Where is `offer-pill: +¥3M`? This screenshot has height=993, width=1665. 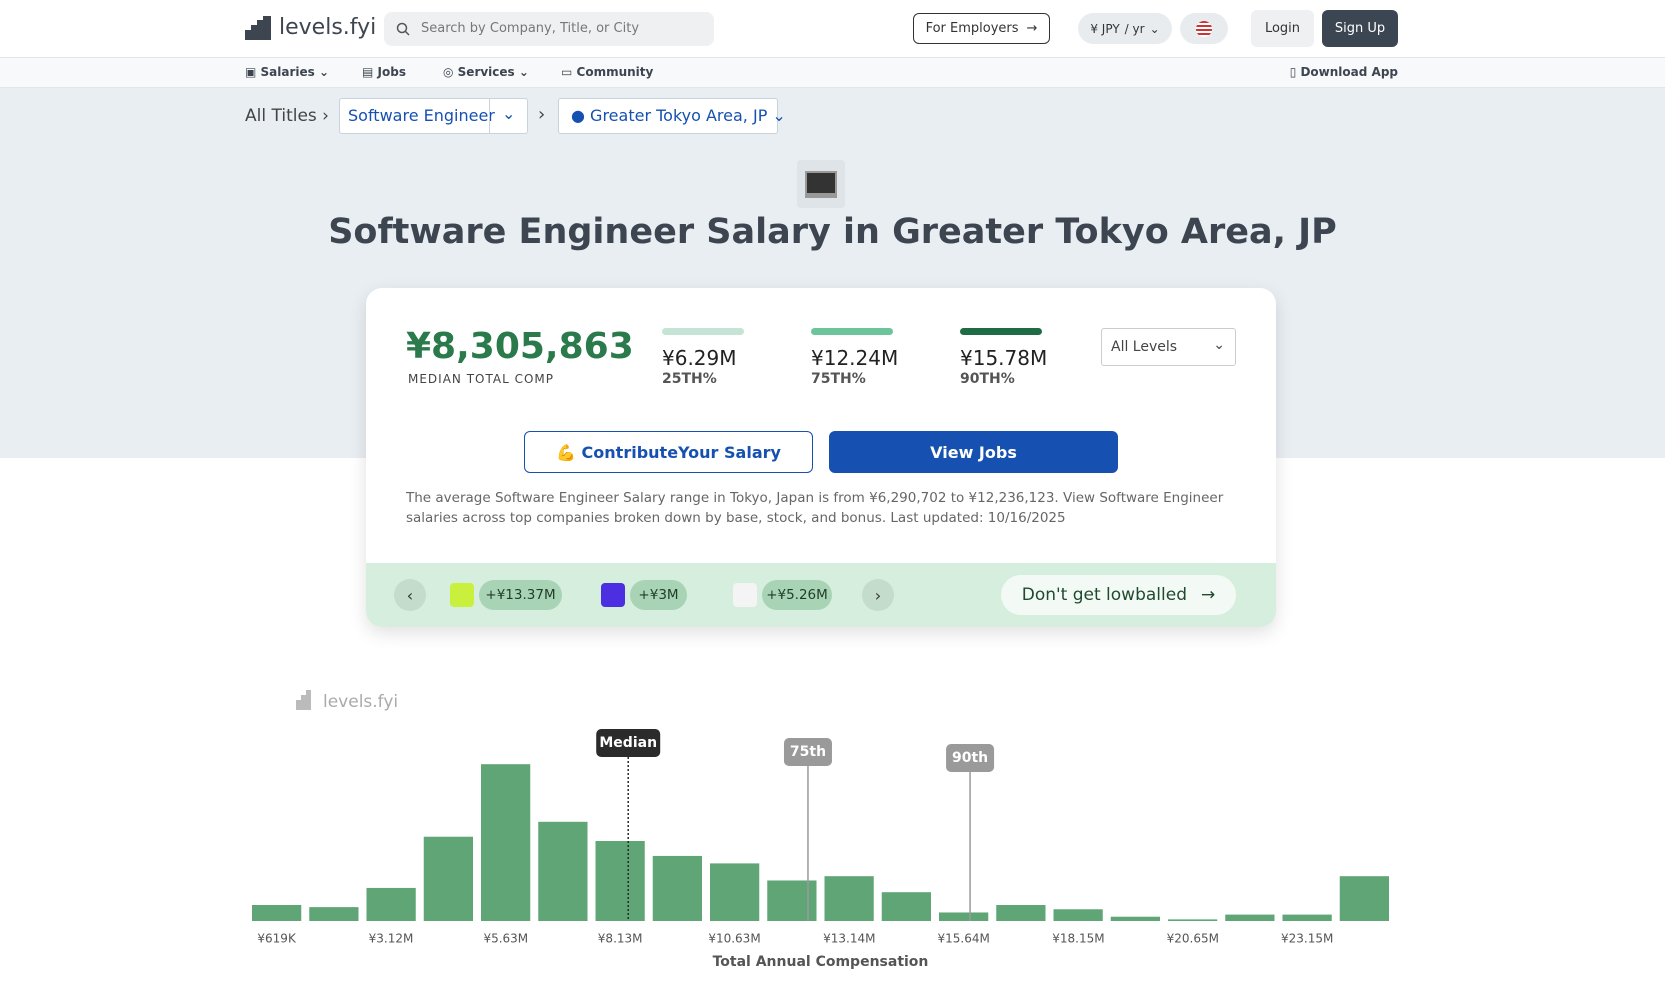
offer-pill: +¥3M is located at coordinates (658, 595).